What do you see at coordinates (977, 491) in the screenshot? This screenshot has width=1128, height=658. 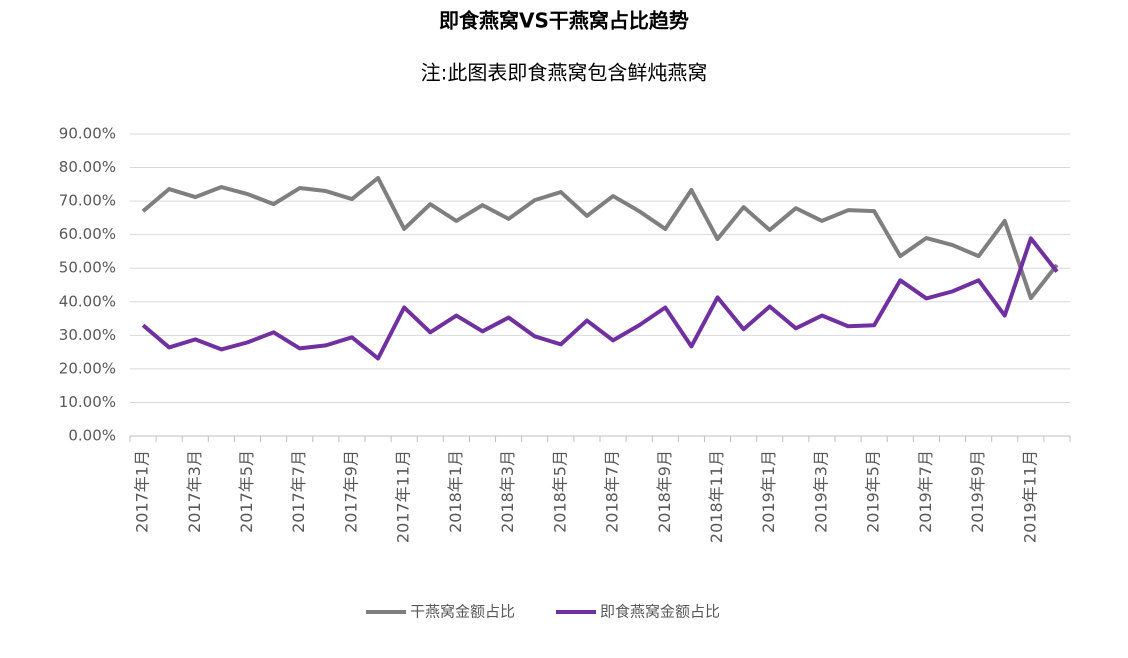 I see `x-tick-label: 2019年9月` at bounding box center [977, 491].